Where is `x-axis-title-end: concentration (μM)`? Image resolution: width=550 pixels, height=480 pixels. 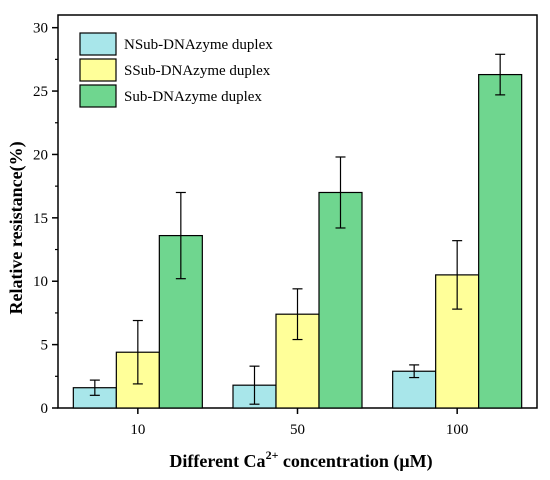
x-axis-title-end: concentration (μM) is located at coordinates (355, 461).